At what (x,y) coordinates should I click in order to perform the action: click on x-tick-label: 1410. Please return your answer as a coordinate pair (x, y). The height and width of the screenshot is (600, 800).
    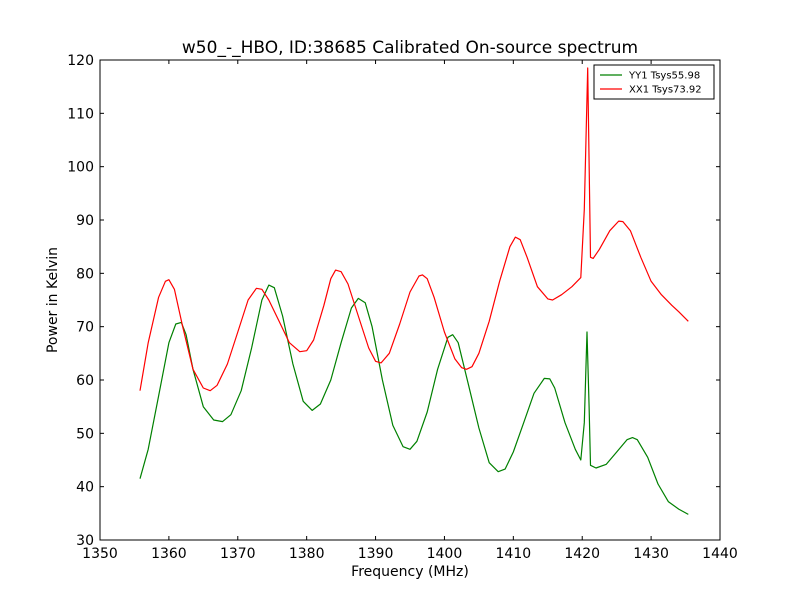
    Looking at the image, I should click on (514, 554).